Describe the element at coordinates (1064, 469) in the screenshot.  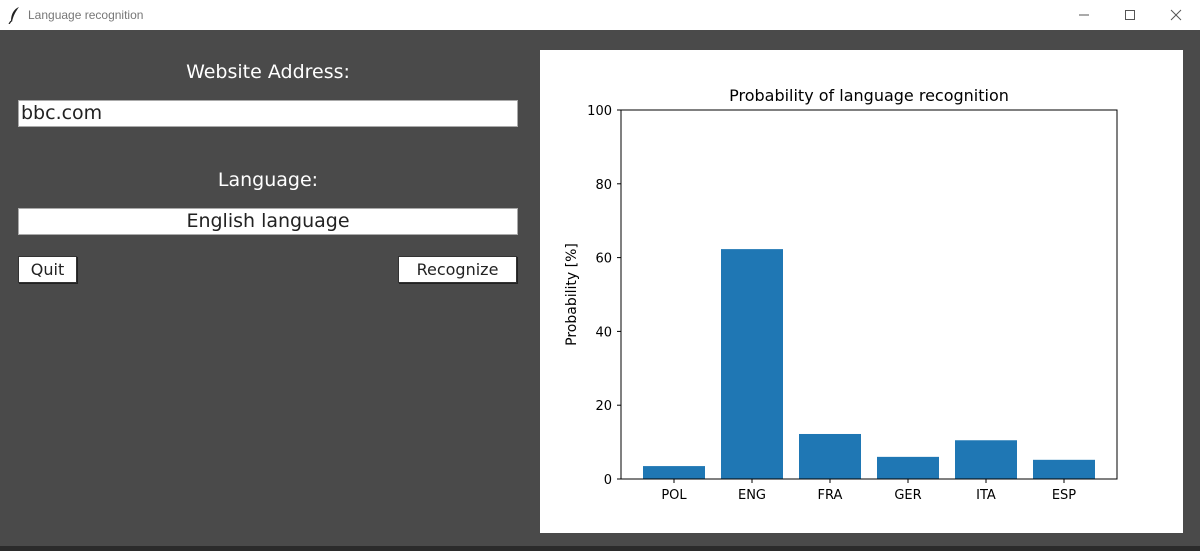
I see `bar-esp` at that location.